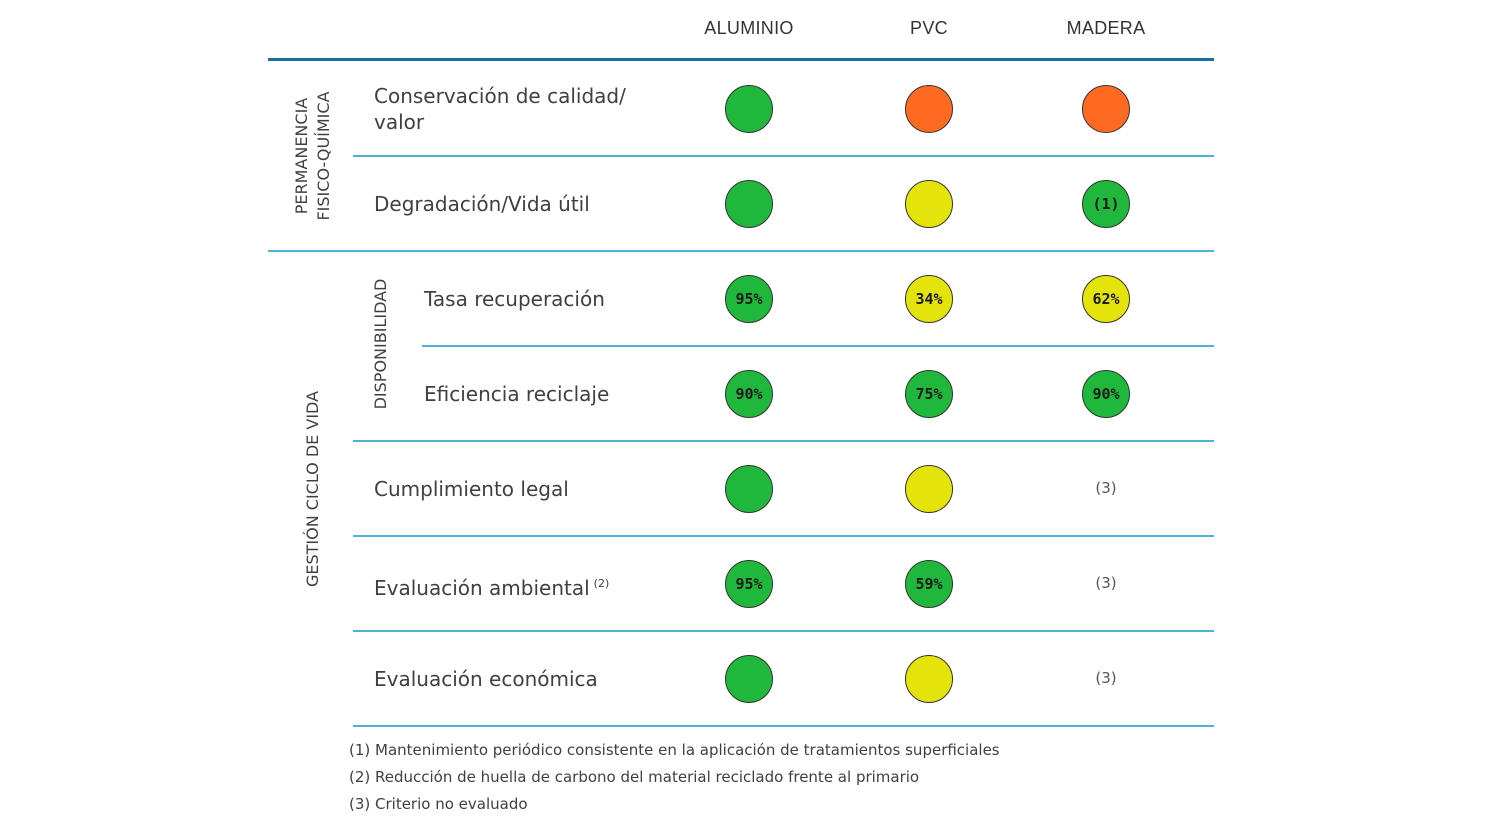 The width and height of the screenshot is (1500, 829). What do you see at coordinates (313, 155) in the screenshot?
I see `group-label: PERMANENCIA FISICO-QUÍMICA` at bounding box center [313, 155].